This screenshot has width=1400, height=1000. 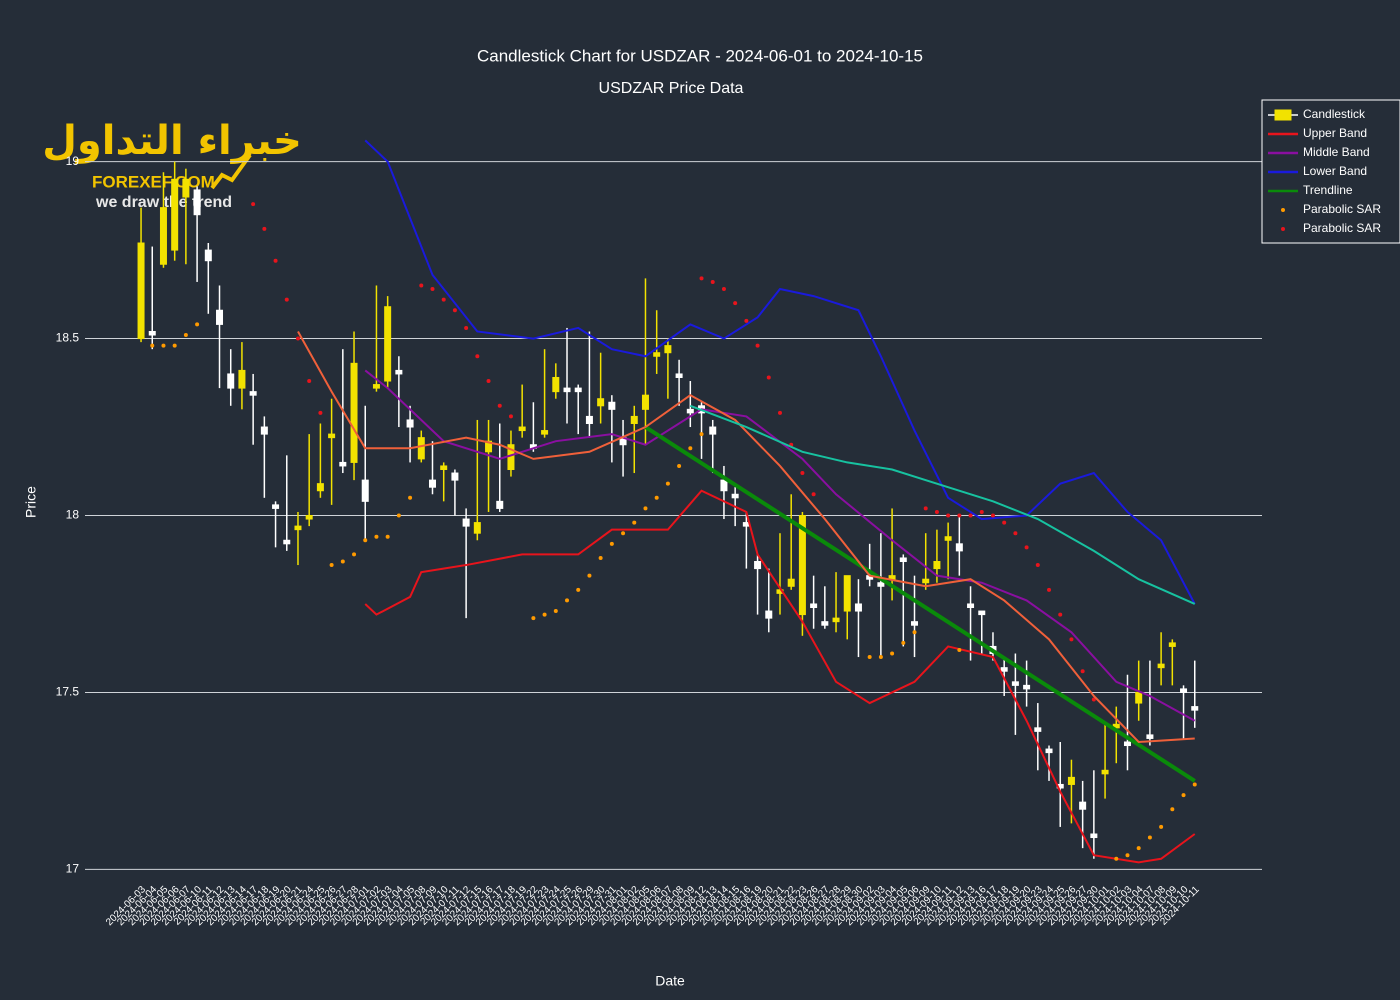 What do you see at coordinates (31, 502) in the screenshot?
I see `y-axis-title: Price` at bounding box center [31, 502].